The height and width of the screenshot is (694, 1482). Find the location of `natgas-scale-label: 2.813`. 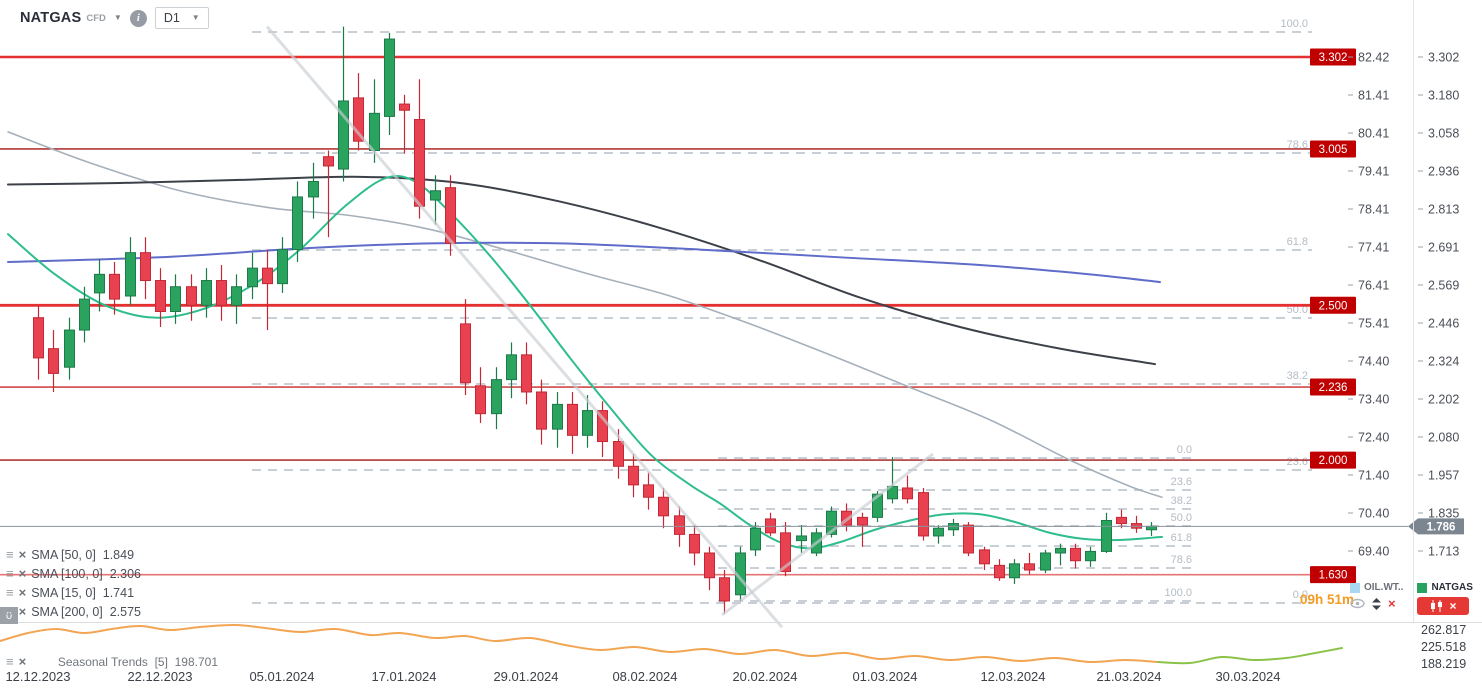

natgas-scale-label: 2.813 is located at coordinates (1443, 210).